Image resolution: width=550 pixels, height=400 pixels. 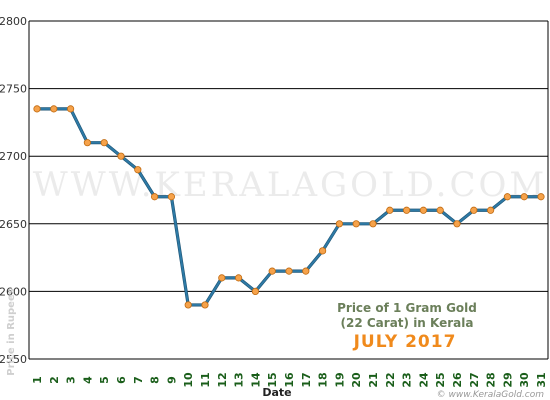 What do you see at coordinates (255, 380) in the screenshot?
I see `x-tick-label: 14` at bounding box center [255, 380].